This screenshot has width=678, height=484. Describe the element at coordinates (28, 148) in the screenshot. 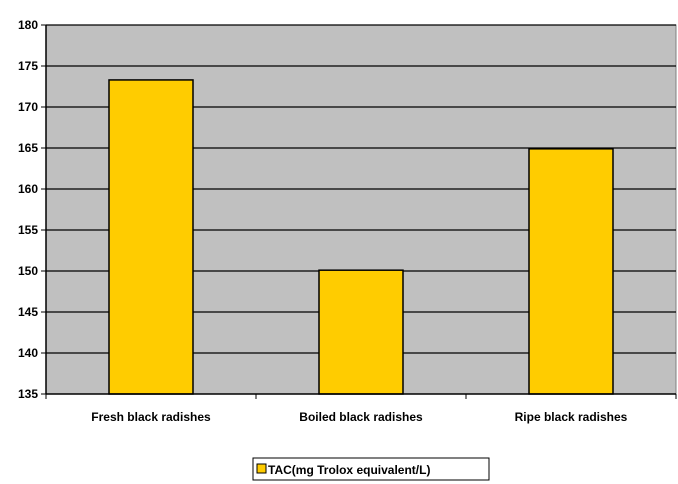

I see `y-tick-label: 165` at that location.